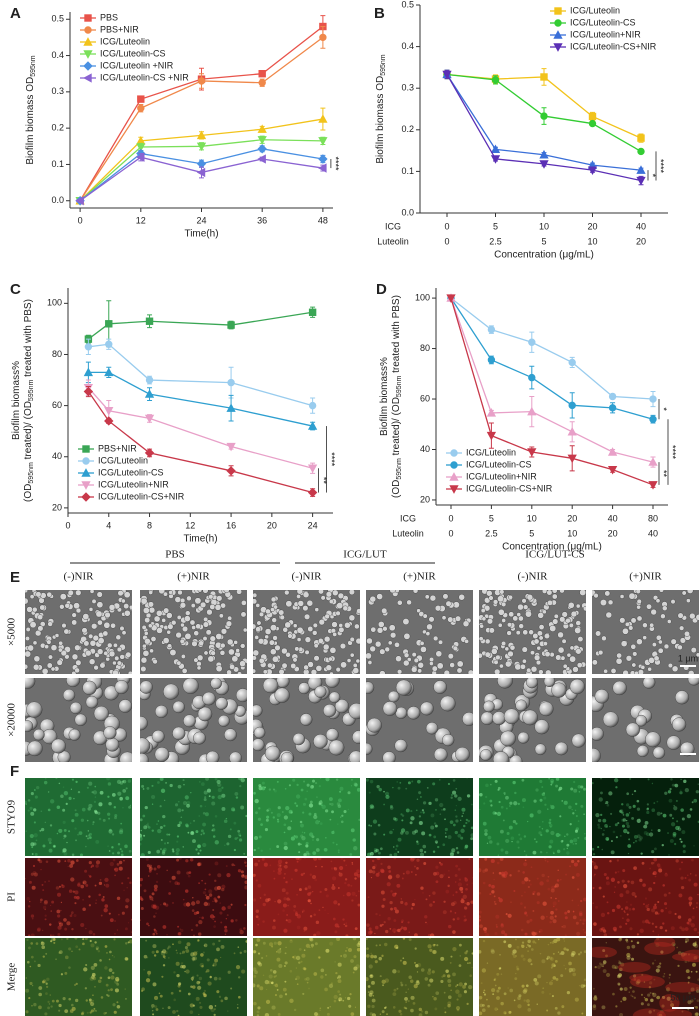 The width and height of the screenshot is (700, 1016). I want to click on sem-image, so click(78, 632).